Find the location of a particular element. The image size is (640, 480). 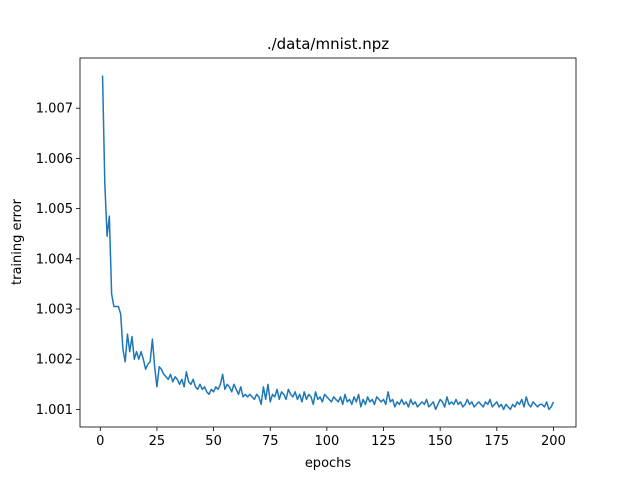

y-tick-label: 1.001 is located at coordinates (54, 410).